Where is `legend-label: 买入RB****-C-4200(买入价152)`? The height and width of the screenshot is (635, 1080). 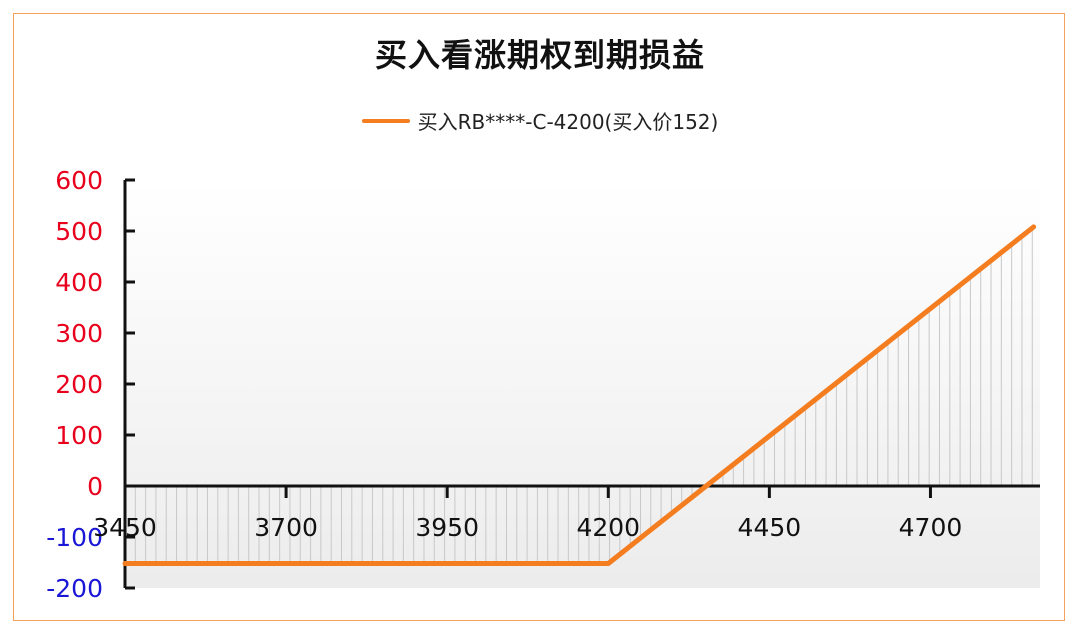 legend-label: 买入RB****-C-4200(买入价152) is located at coordinates (568, 122).